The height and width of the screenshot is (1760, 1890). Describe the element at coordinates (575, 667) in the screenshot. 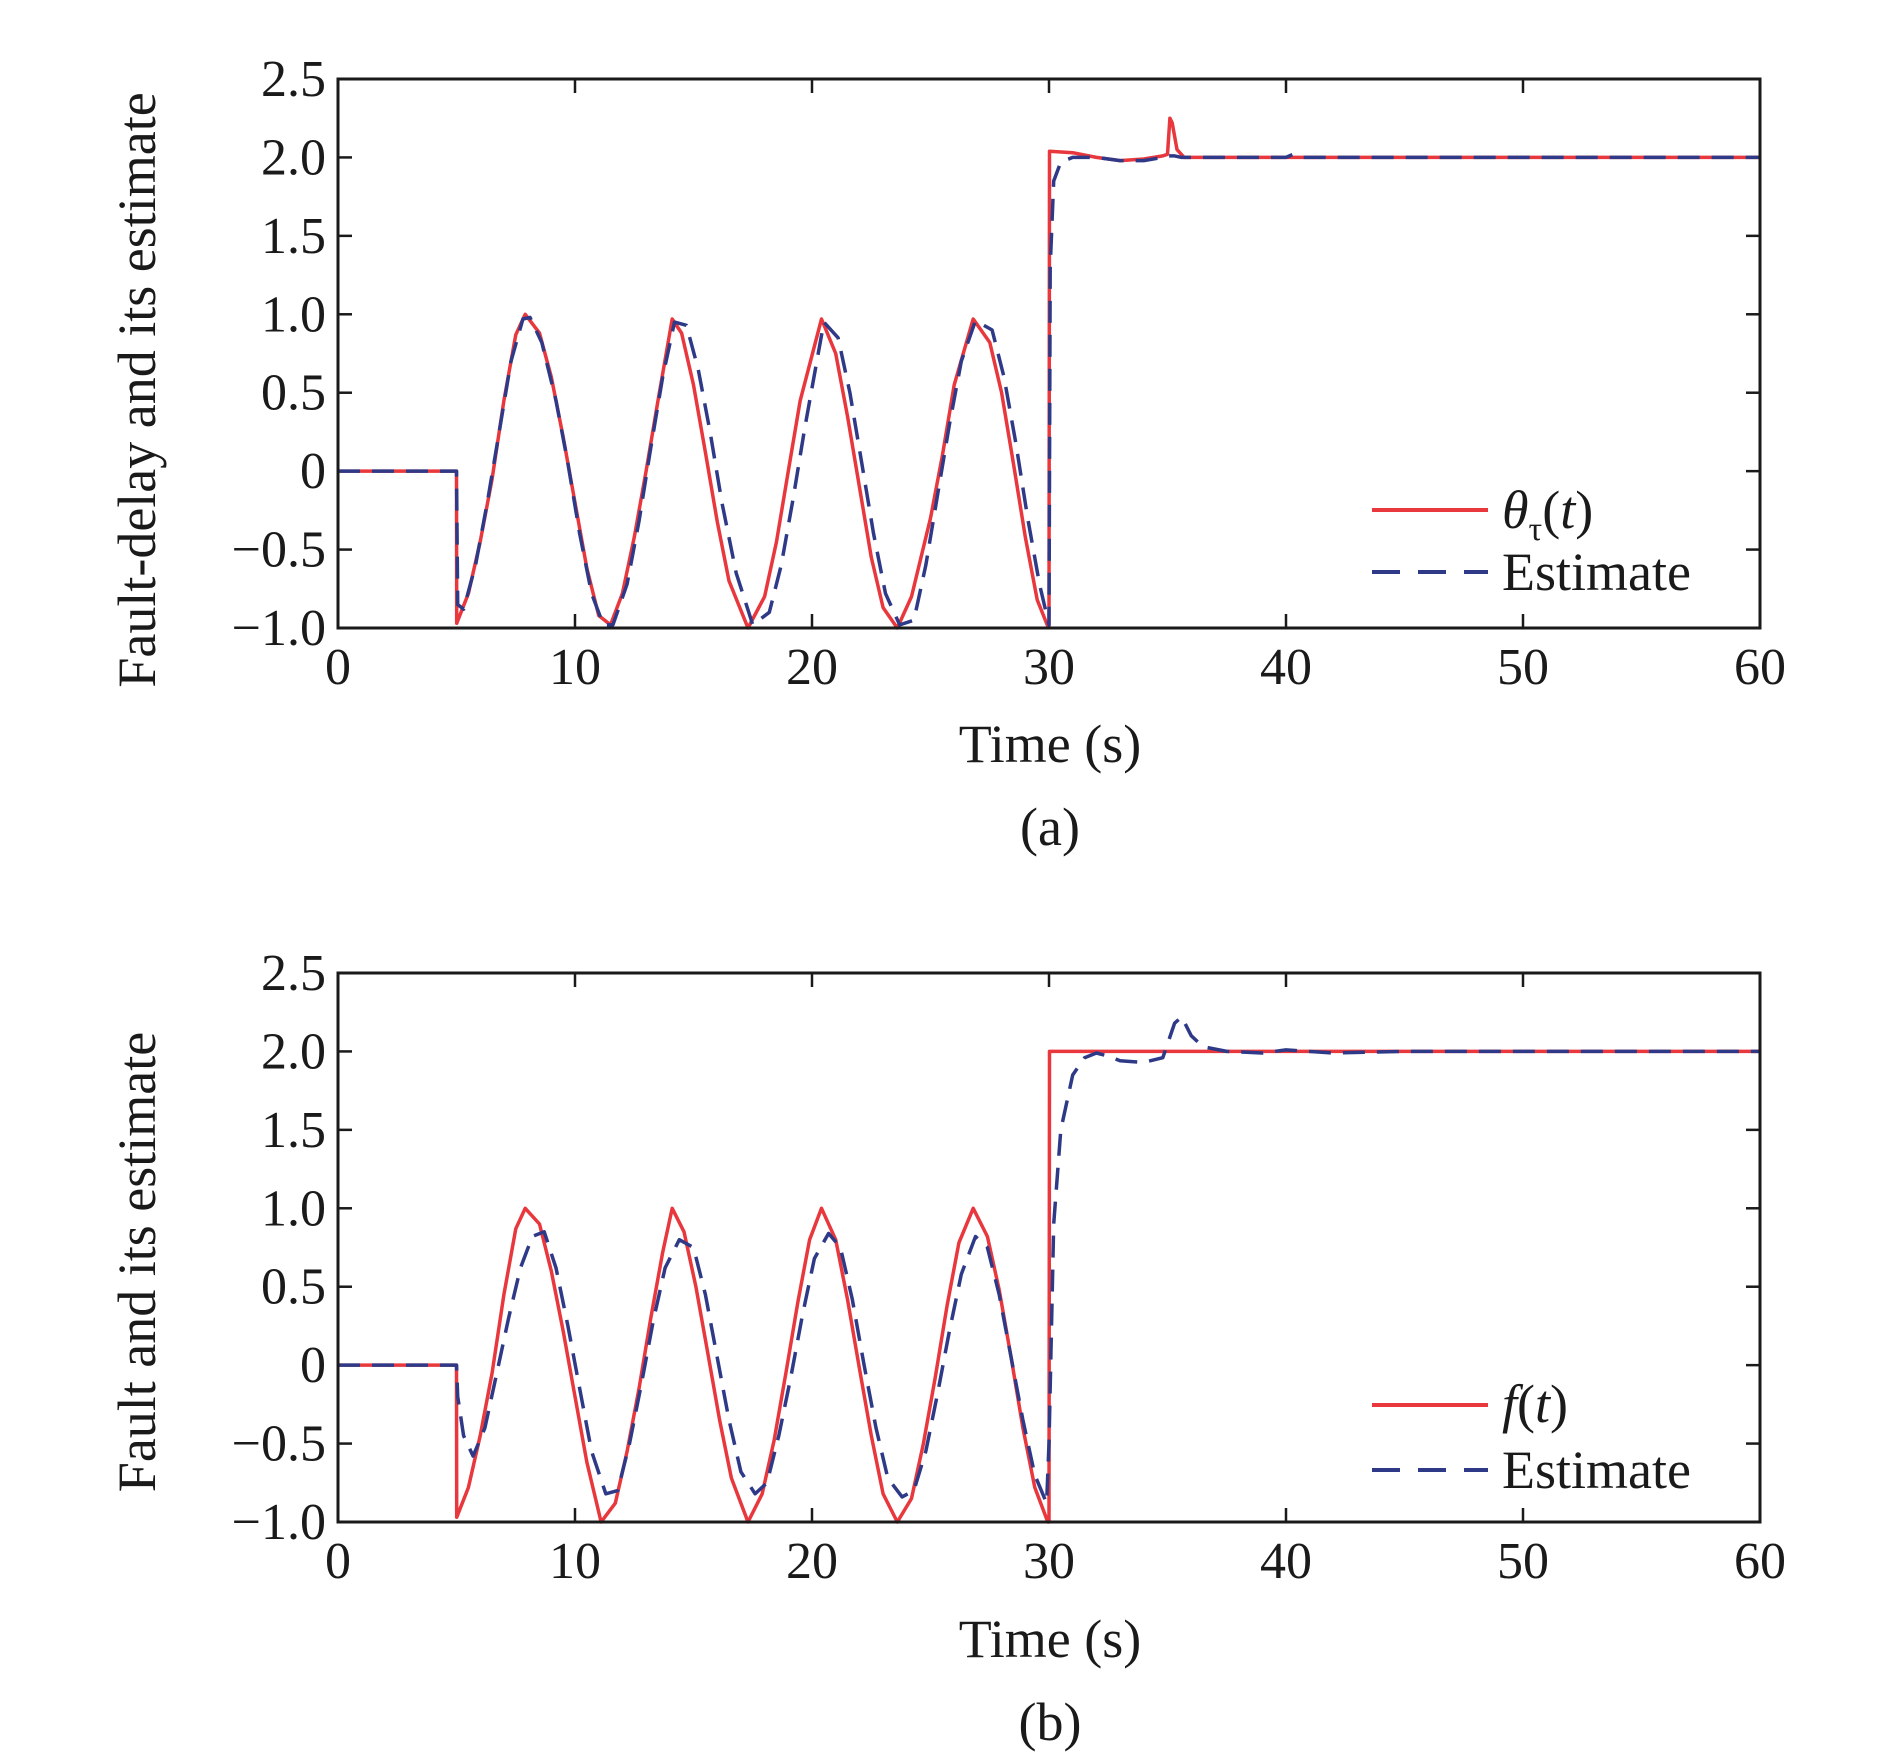

I see `x-tick-label-a: 10` at that location.